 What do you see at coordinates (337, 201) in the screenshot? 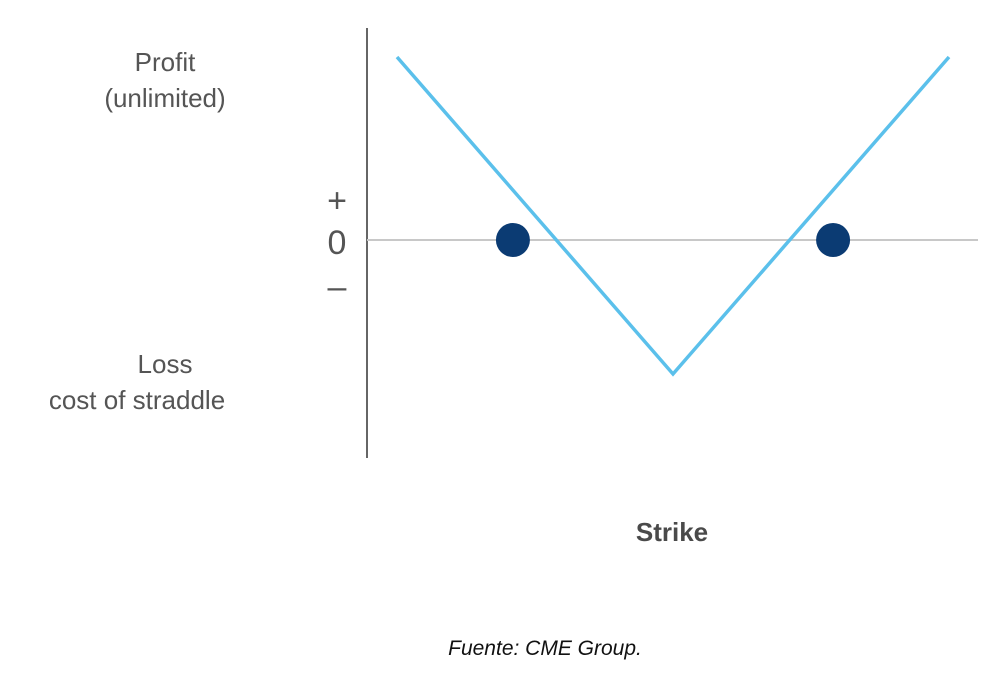
I see `y-label-plus: +` at bounding box center [337, 201].